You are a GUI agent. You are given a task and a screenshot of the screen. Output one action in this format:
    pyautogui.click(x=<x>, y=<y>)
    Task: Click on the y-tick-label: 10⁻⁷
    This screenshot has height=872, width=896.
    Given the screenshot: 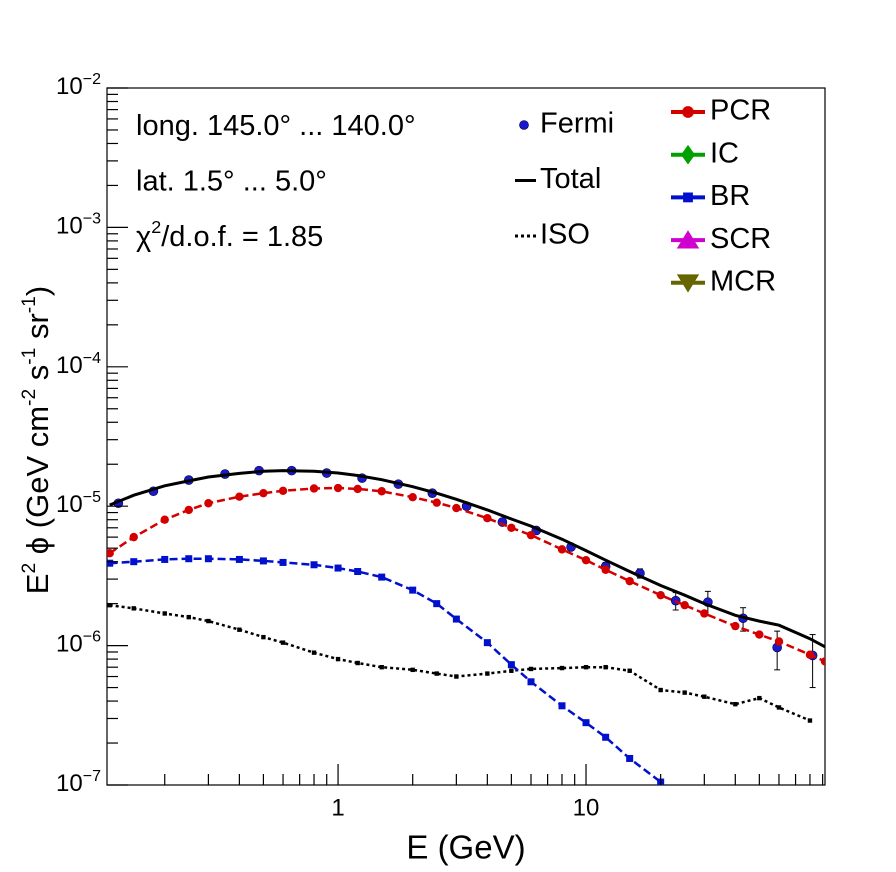 What is the action you would take?
    pyautogui.click(x=78, y=783)
    